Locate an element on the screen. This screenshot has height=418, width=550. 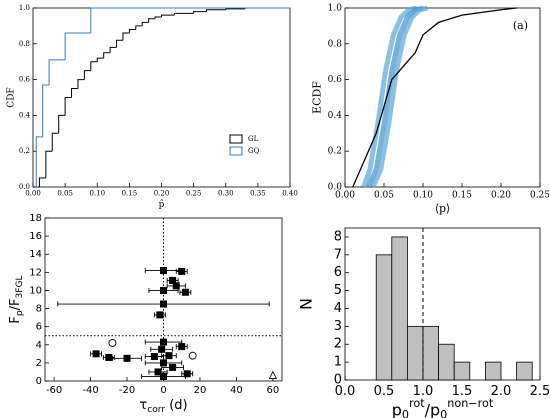
x-tick-label: 0.15 is located at coordinates (462, 196).